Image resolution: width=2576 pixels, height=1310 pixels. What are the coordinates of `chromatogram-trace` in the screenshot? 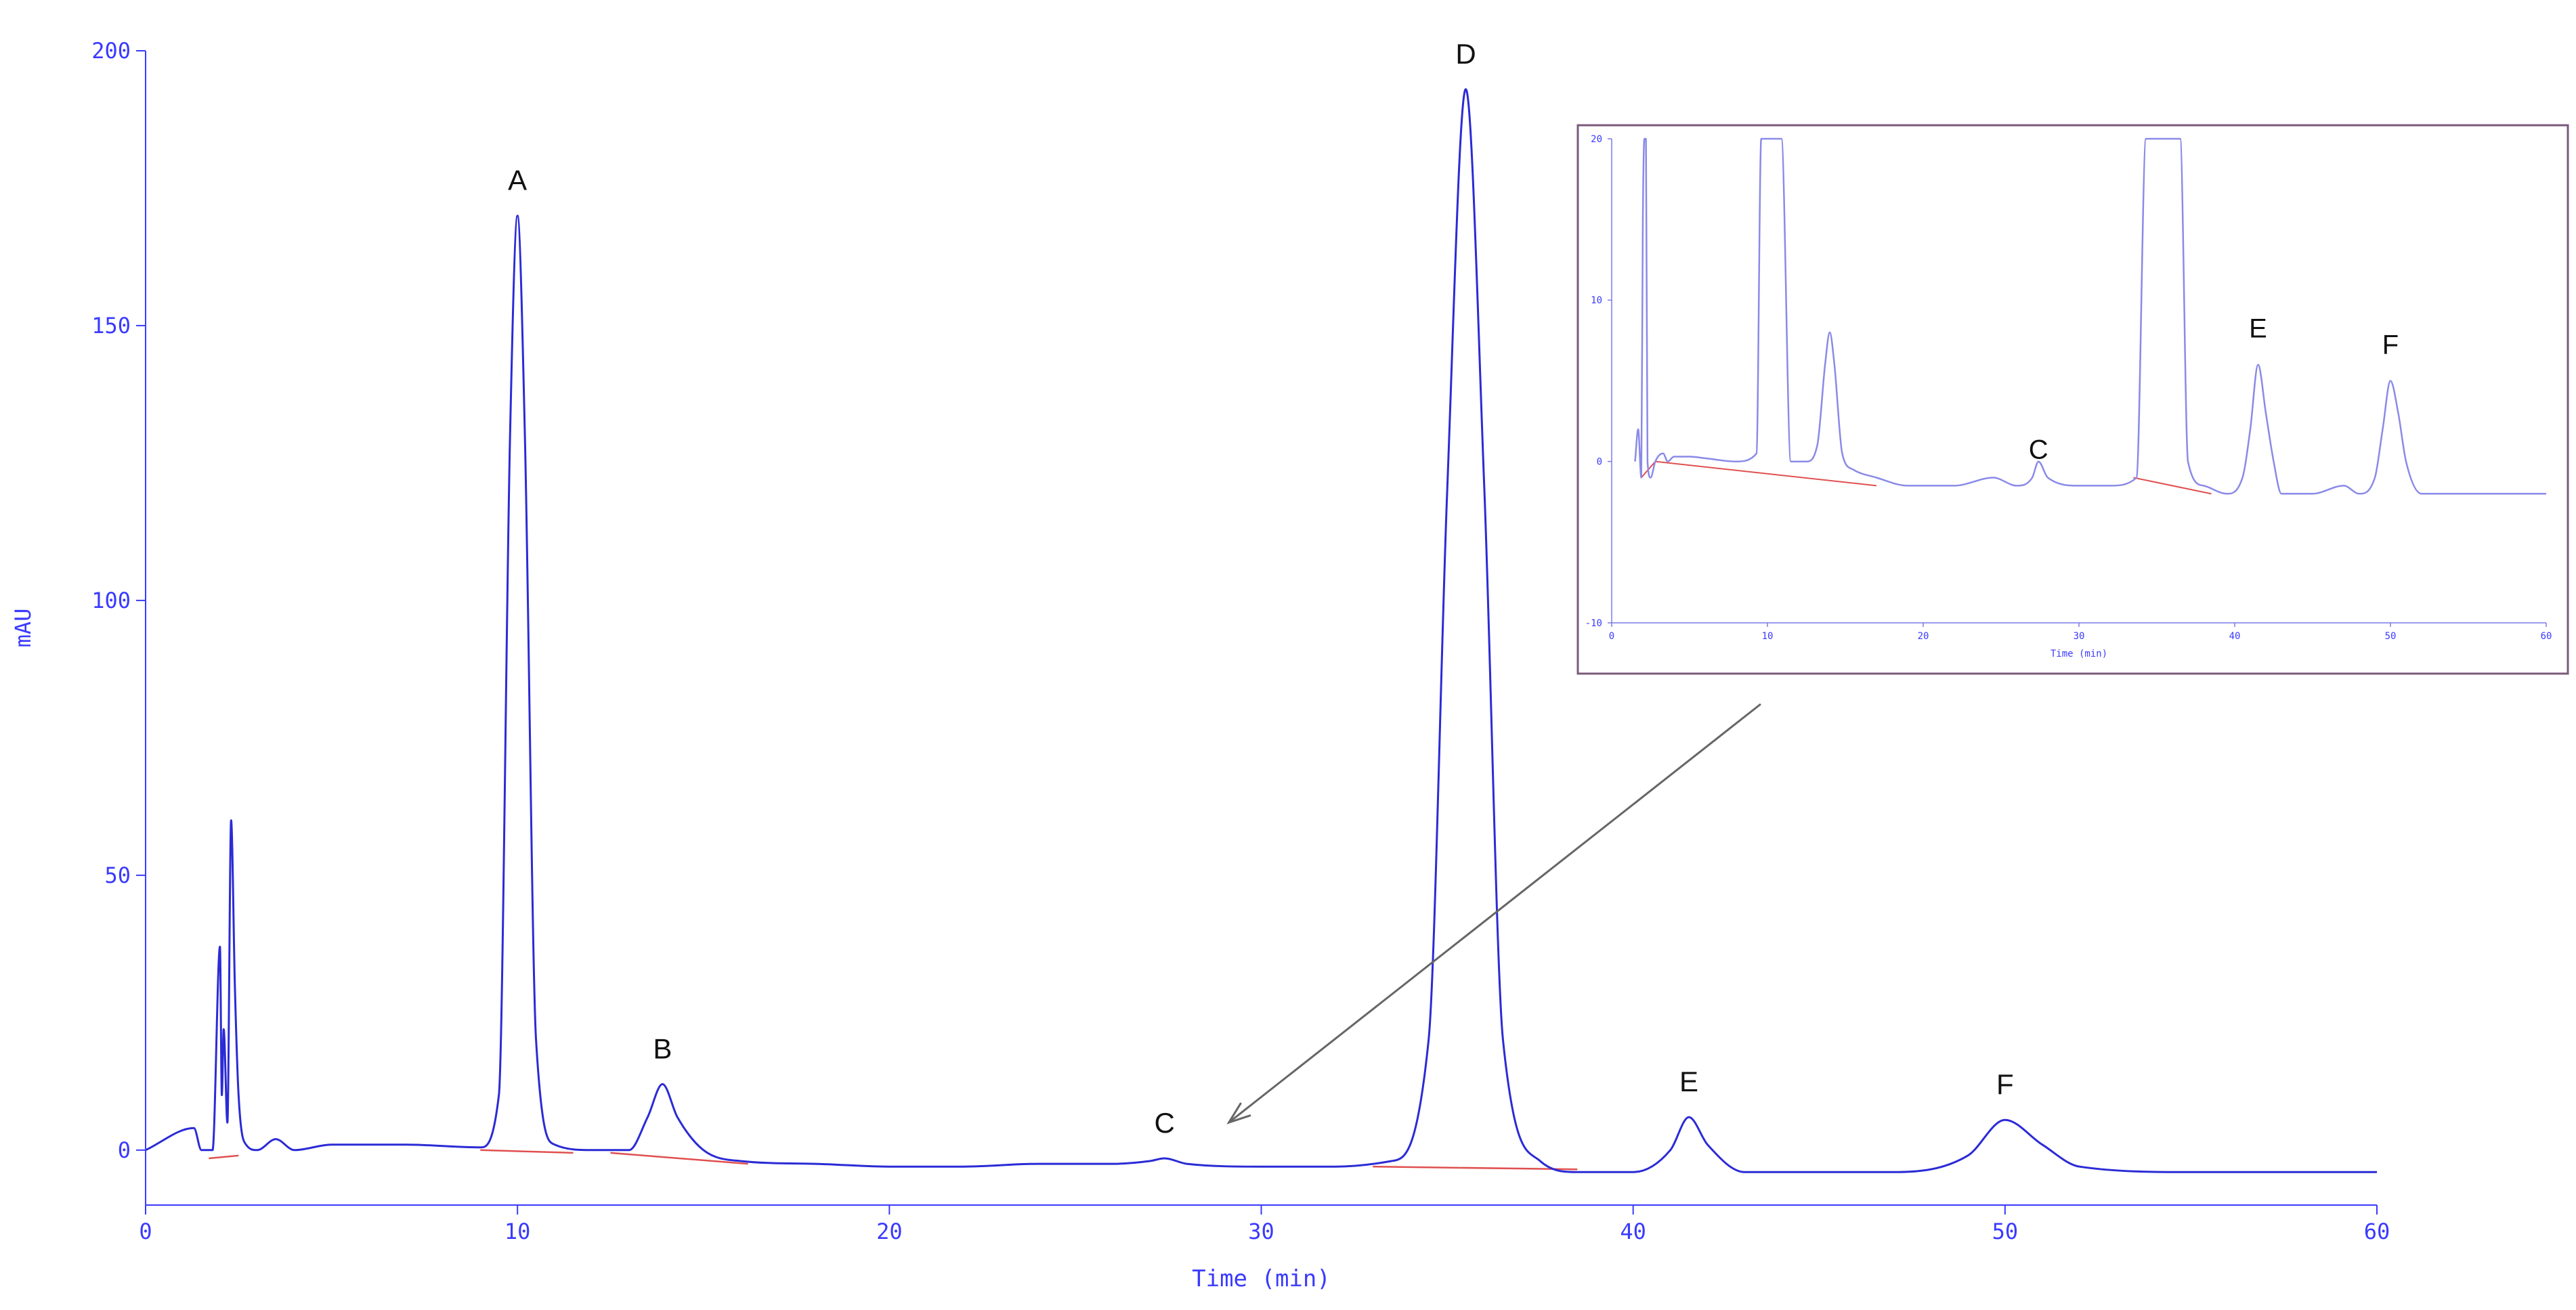 It's located at (2090, 316).